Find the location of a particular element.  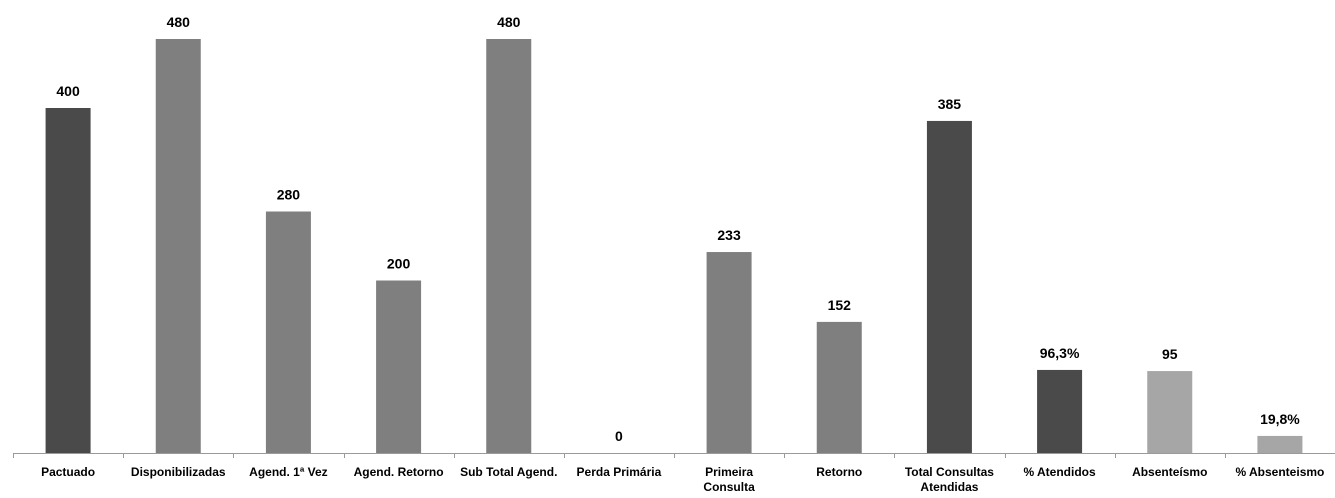

category-label-disponibilizadas: Disponibilizadas is located at coordinates (178, 472).